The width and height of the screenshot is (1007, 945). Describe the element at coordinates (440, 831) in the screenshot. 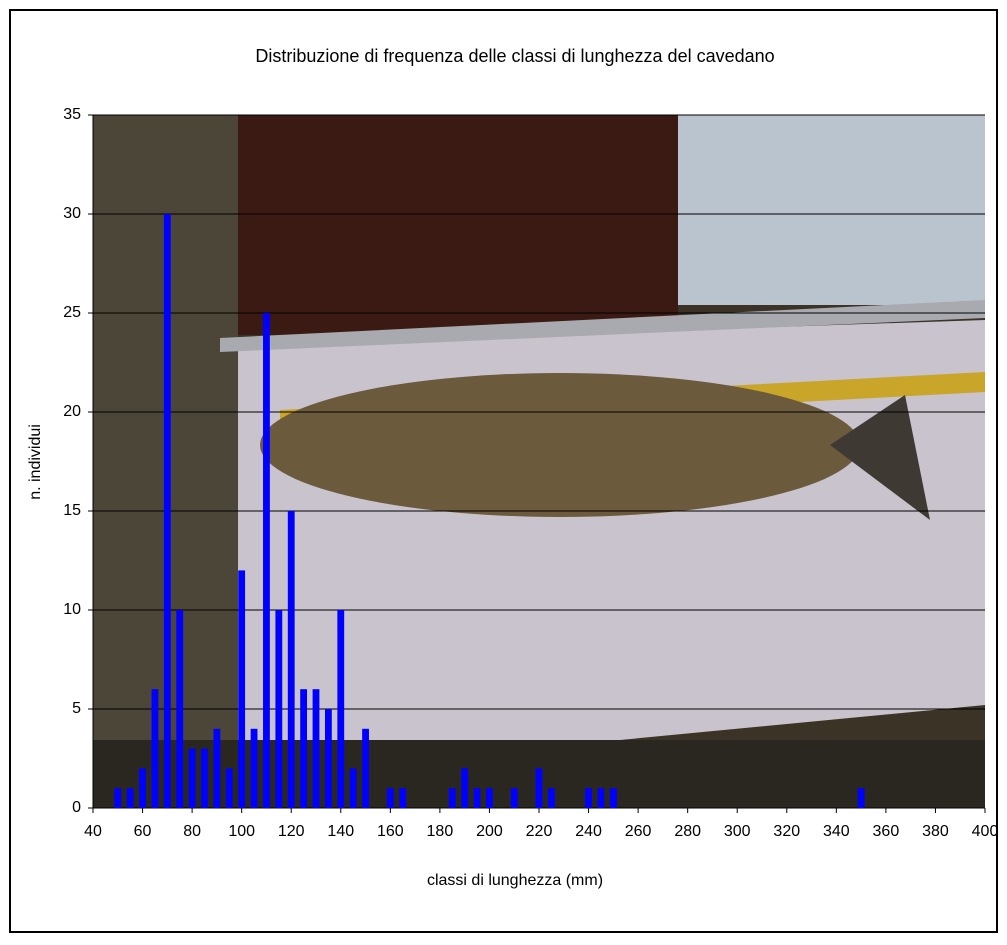

I see `x-tick-label: 180` at that location.